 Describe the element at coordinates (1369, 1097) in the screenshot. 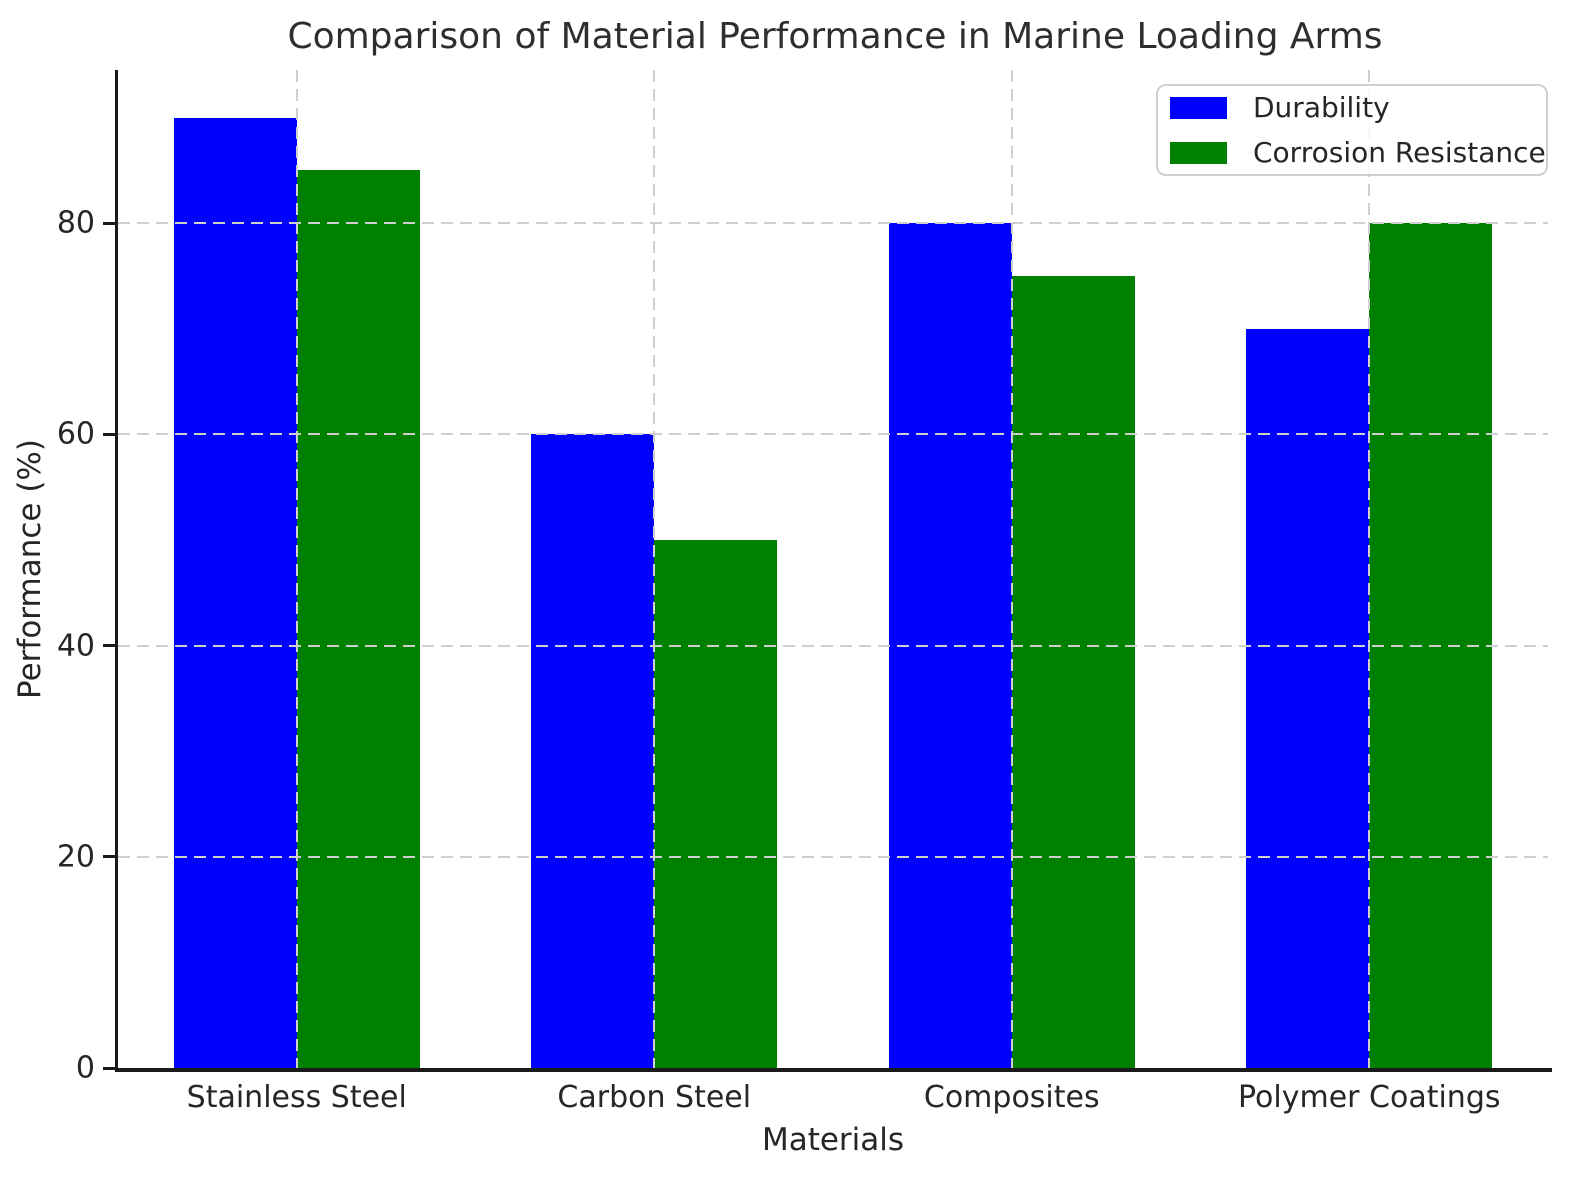

I see `x-tick-label-polymer-coatings: Polymer Coatings` at that location.